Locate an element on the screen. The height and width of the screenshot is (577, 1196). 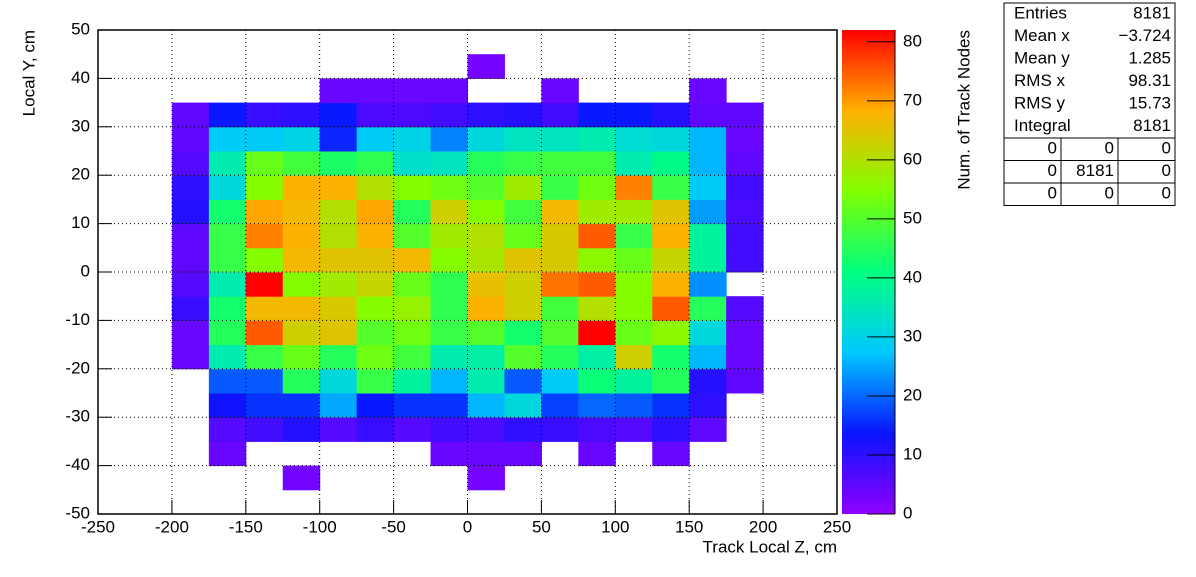
stats-label: RMS y is located at coordinates (1040, 103).